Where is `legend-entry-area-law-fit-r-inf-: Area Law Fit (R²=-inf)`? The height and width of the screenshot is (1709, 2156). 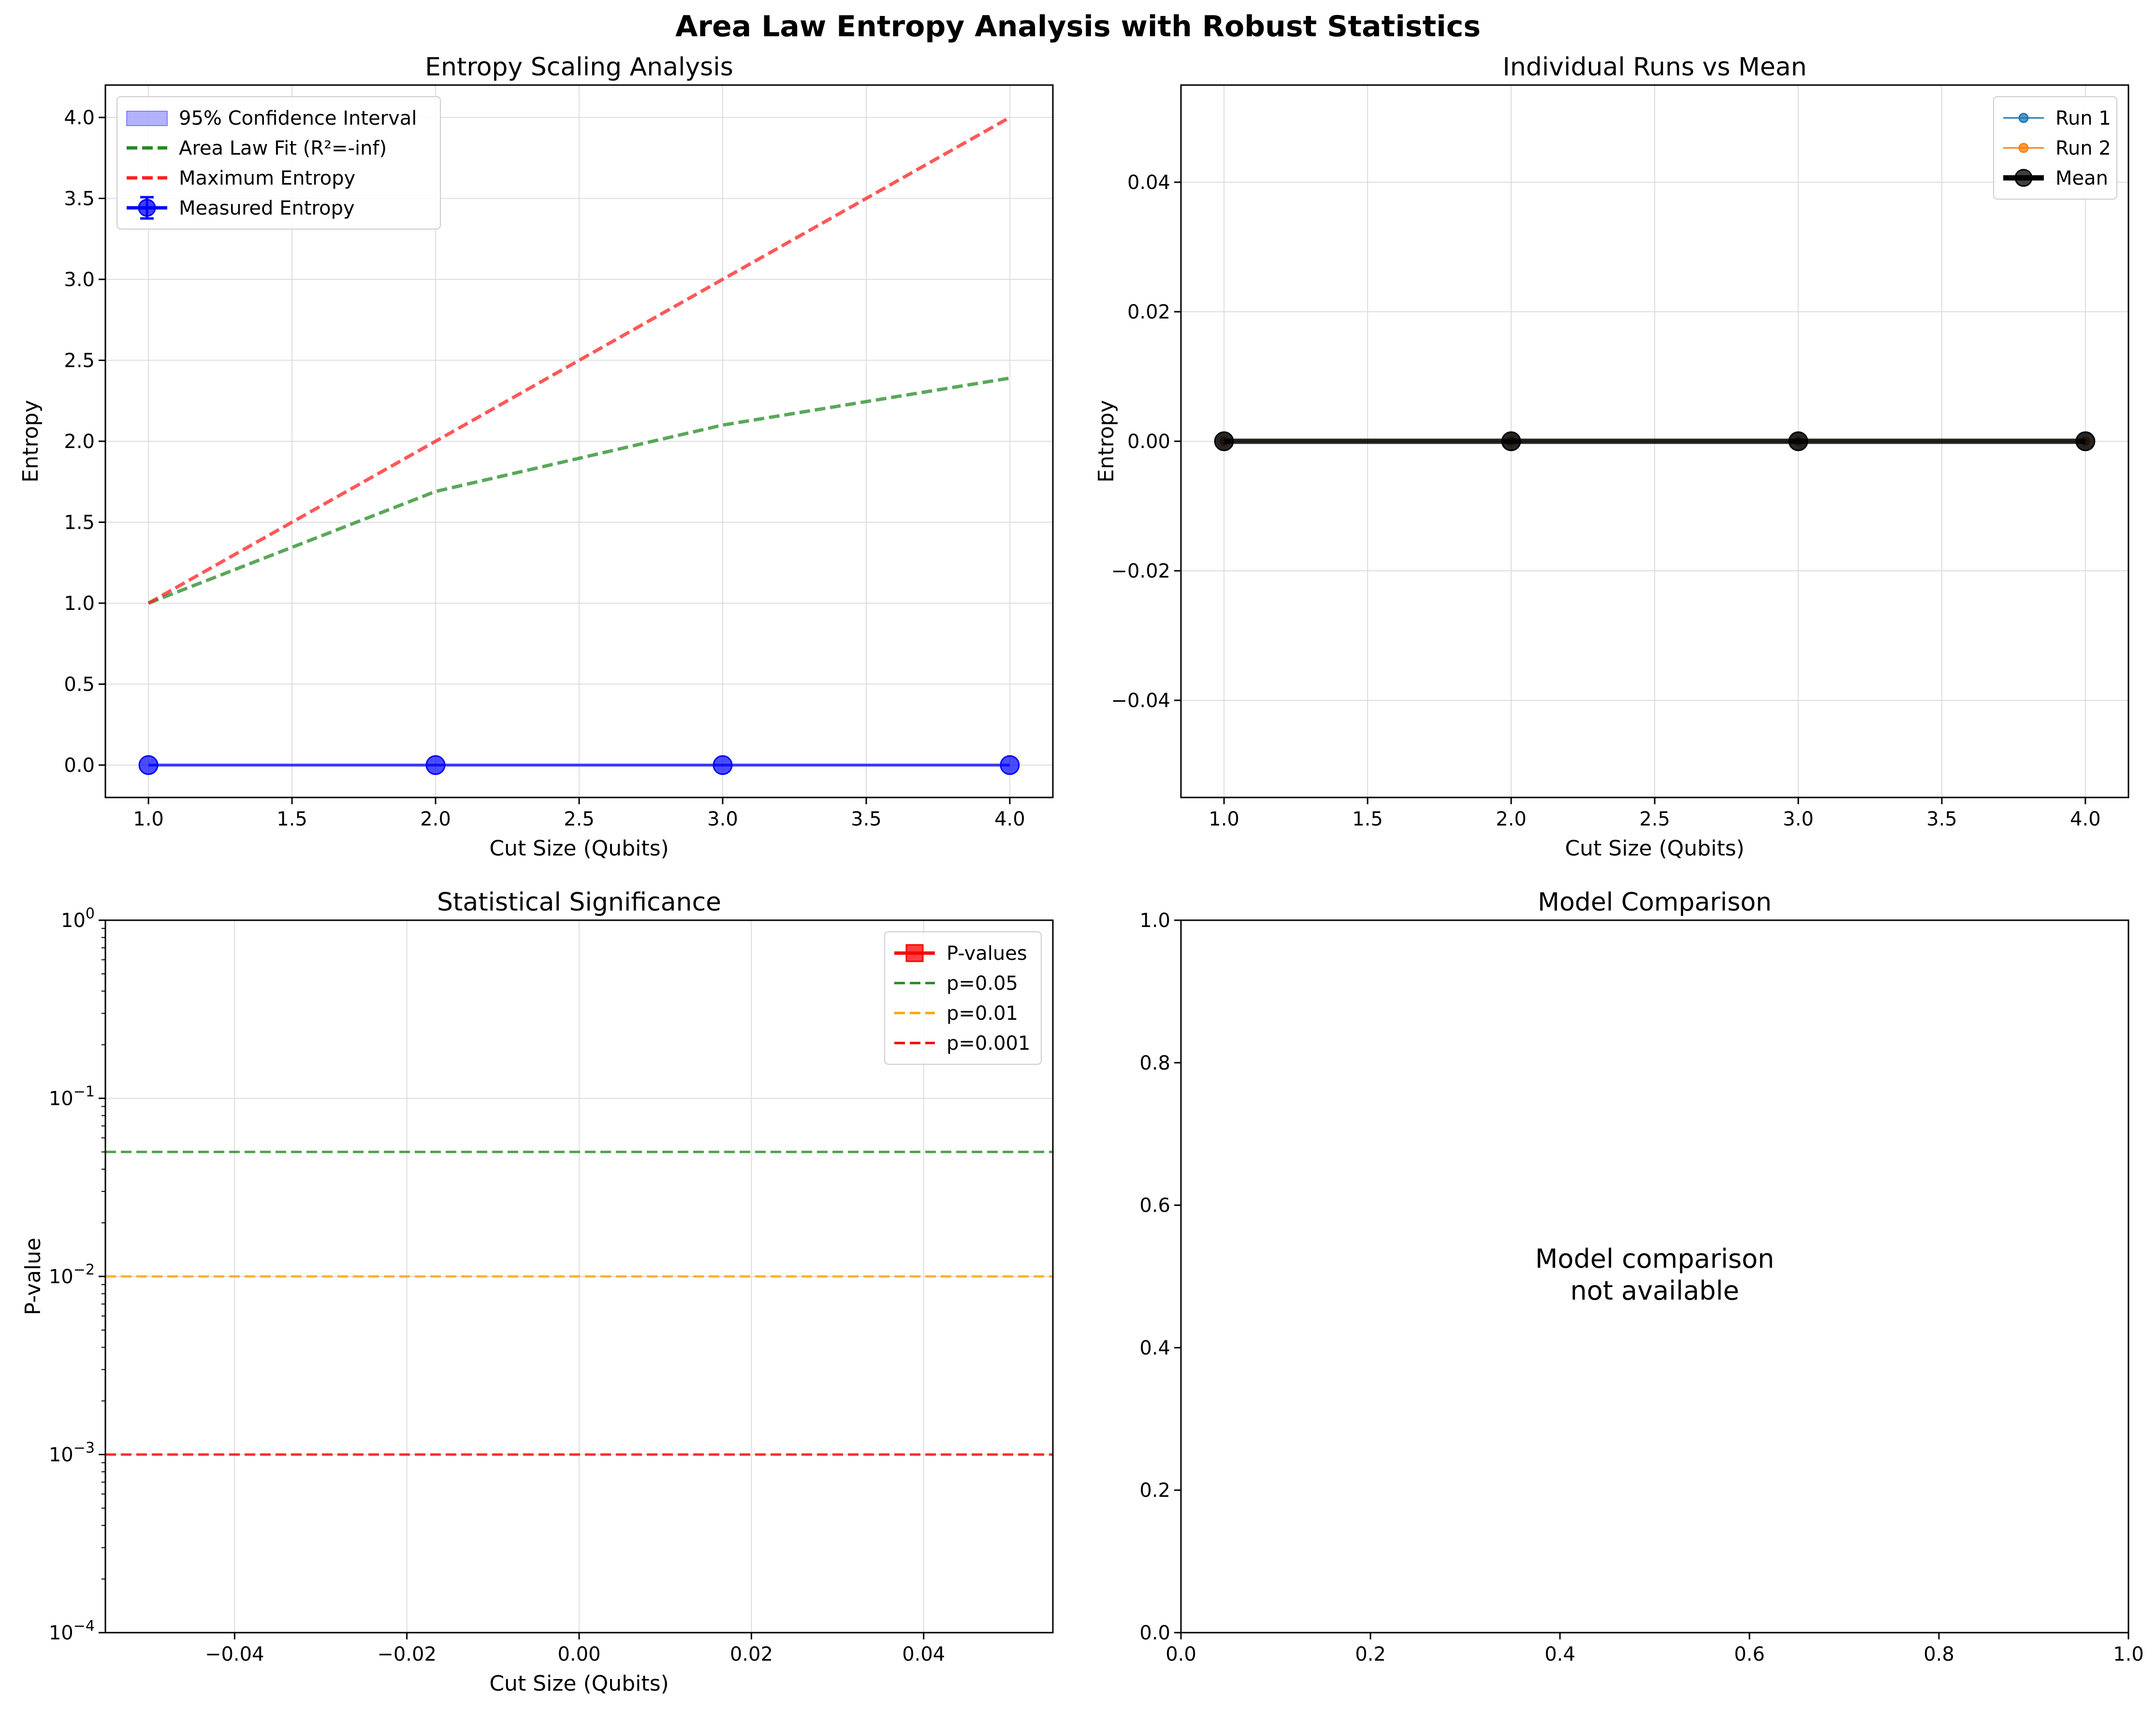
legend-entry-area-law-fit-r-inf-: Area Law Fit (R²=-inf) is located at coordinates (257, 148).